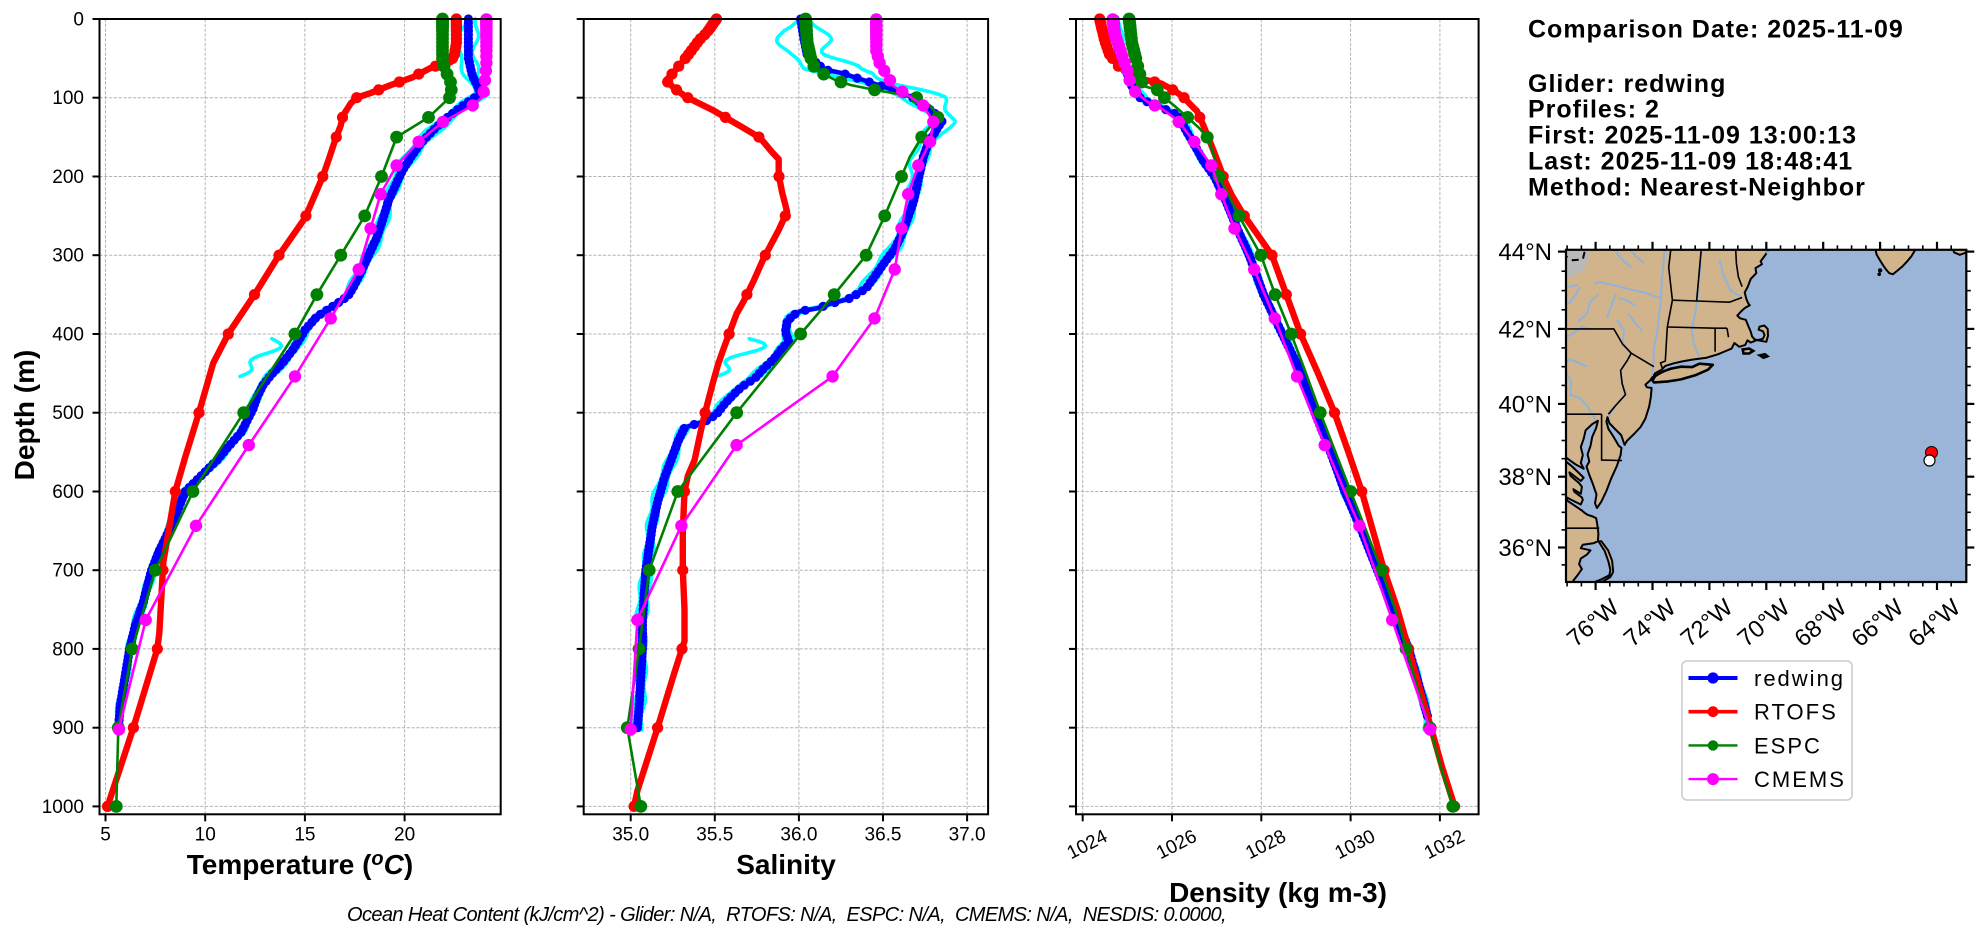  I want to click on svg-text: Glider: redwing, so click(1627, 84).